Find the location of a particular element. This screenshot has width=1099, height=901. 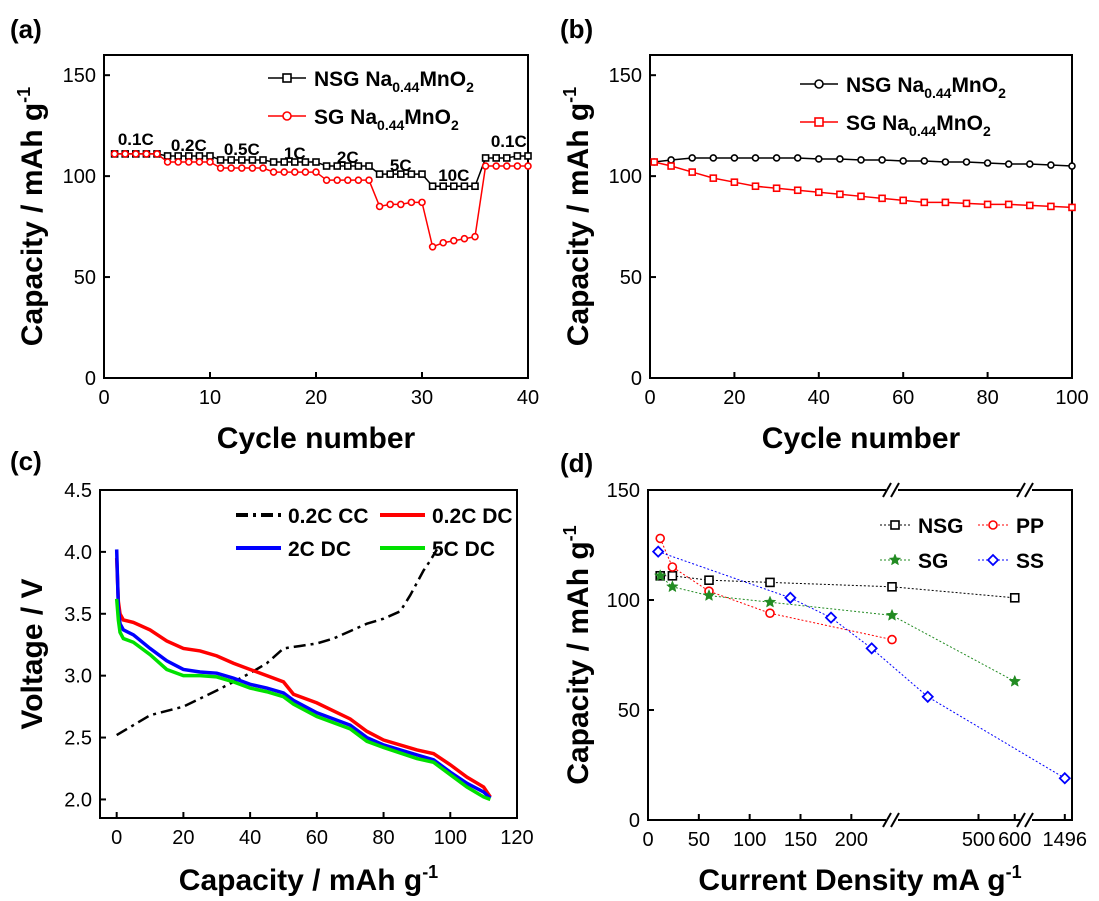

panel-b-ytick-label: 0 is located at coordinates (636, 379).